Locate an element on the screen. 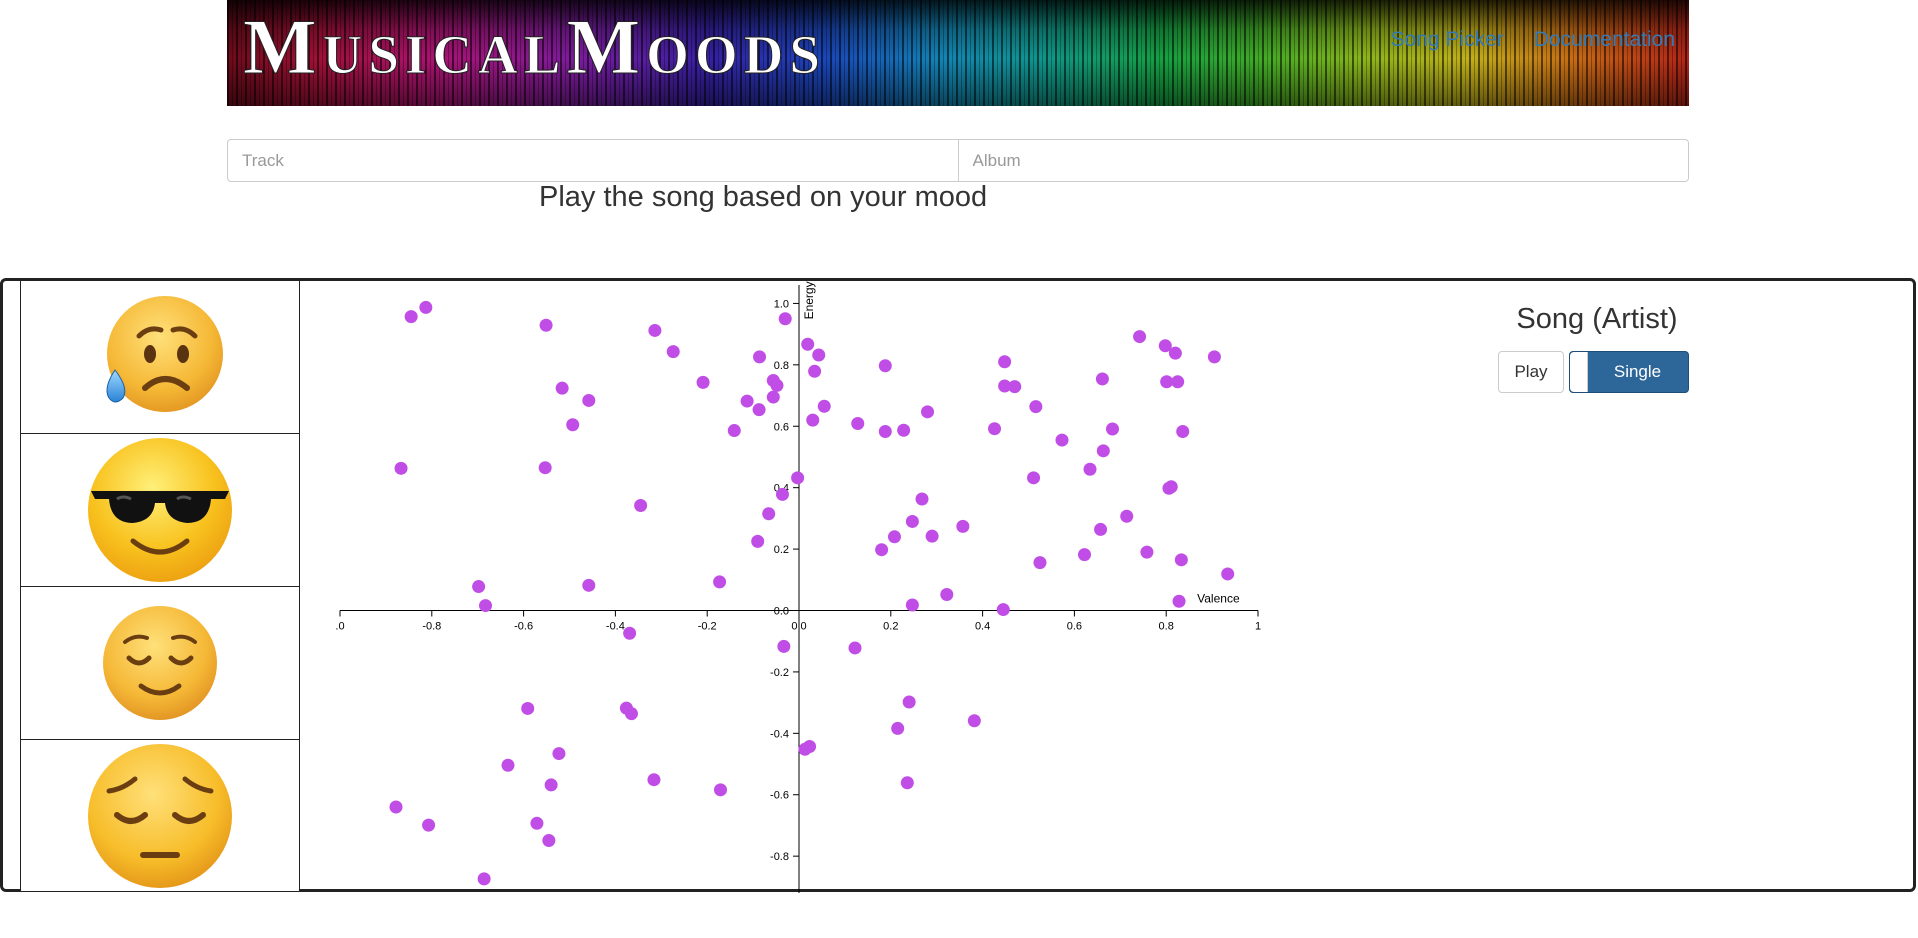  mood-pensive-button is located at coordinates (160, 815).